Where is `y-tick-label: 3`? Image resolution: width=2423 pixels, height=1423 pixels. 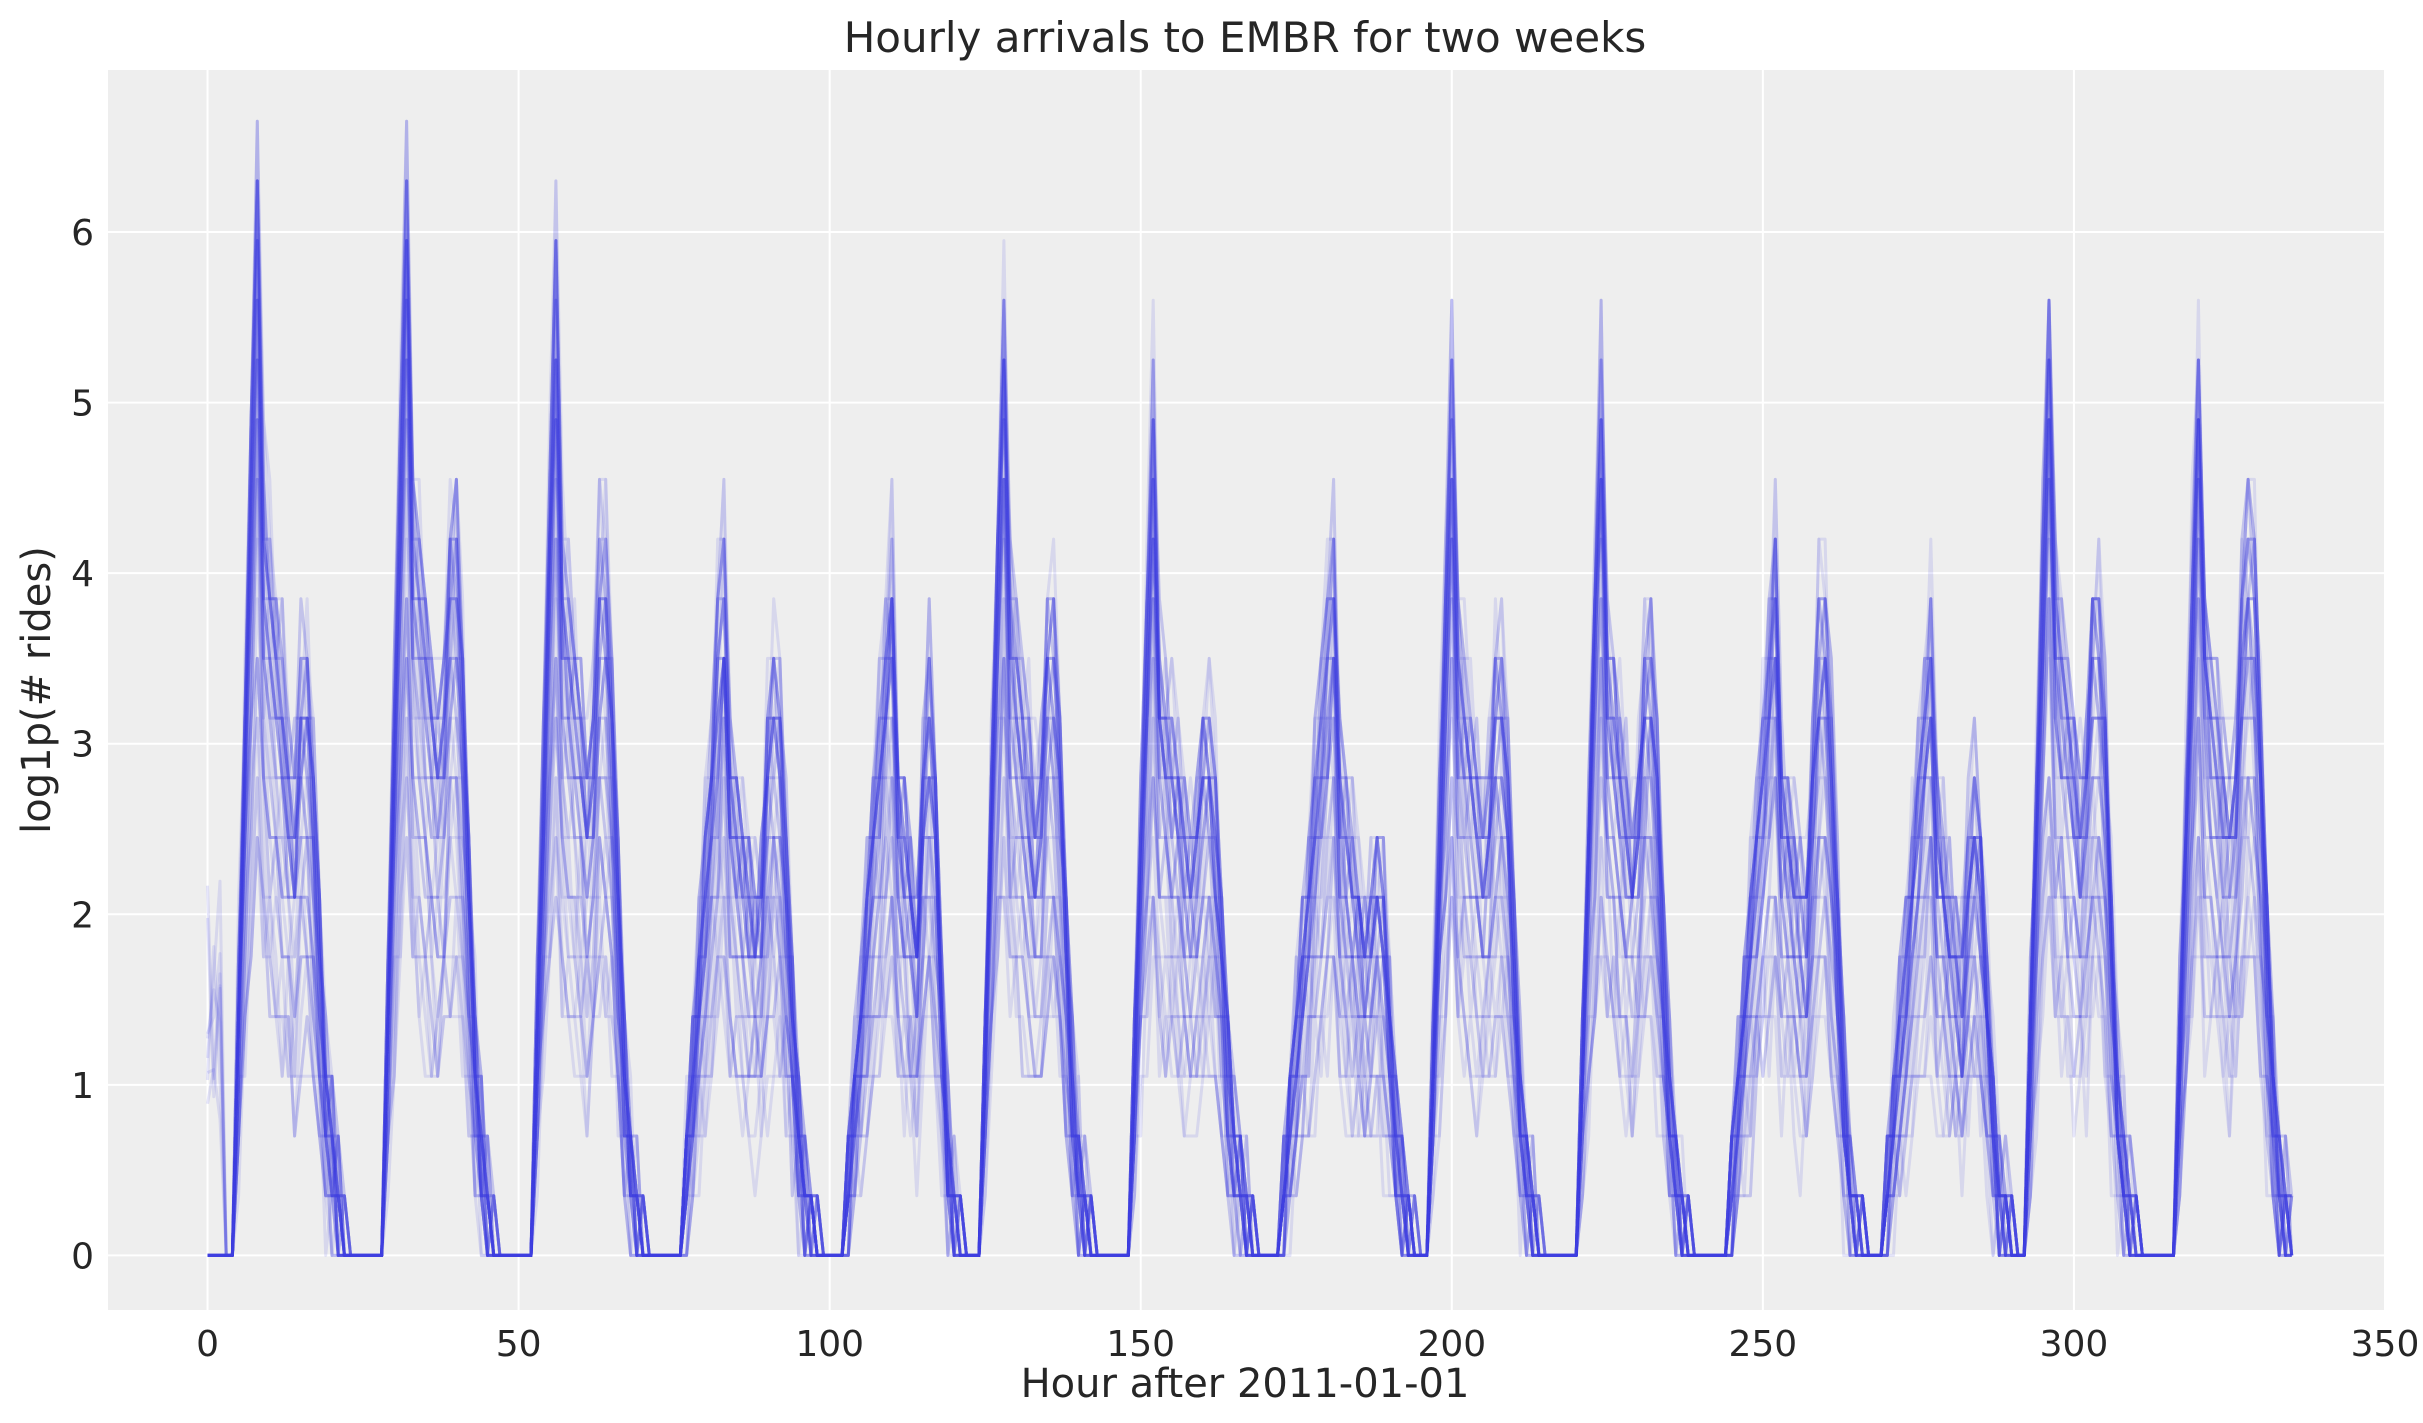
y-tick-label: 3 is located at coordinates (82, 745).